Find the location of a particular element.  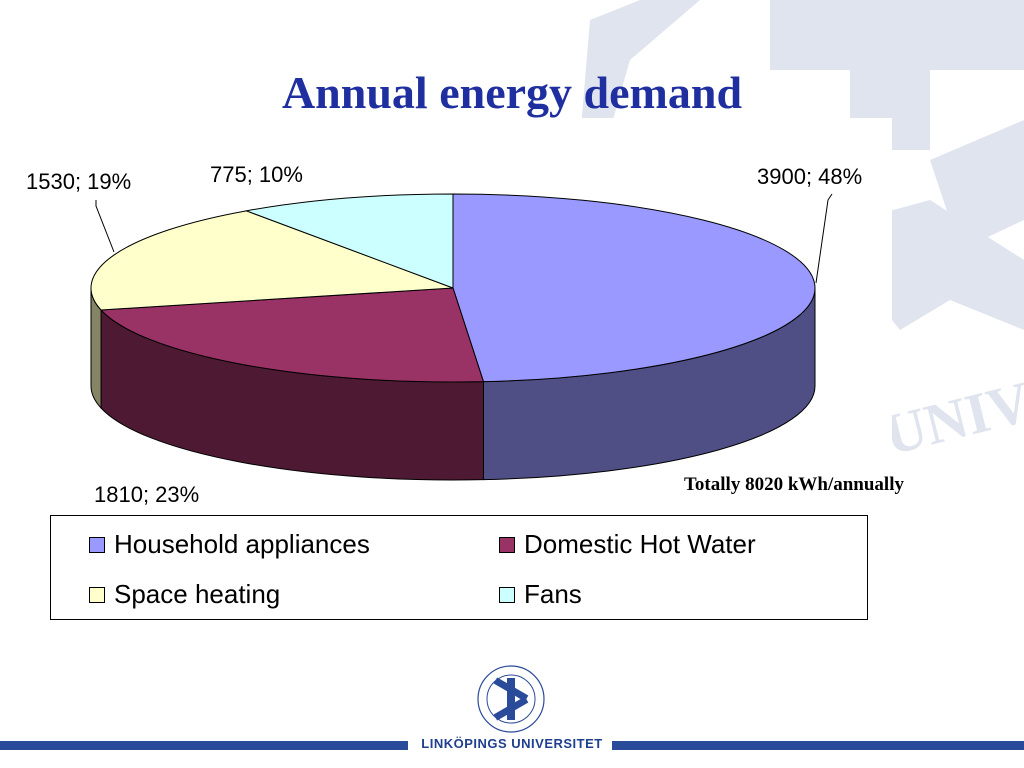

footer: LINKÖPINGS UNIVERSITET is located at coordinates (512, 752).